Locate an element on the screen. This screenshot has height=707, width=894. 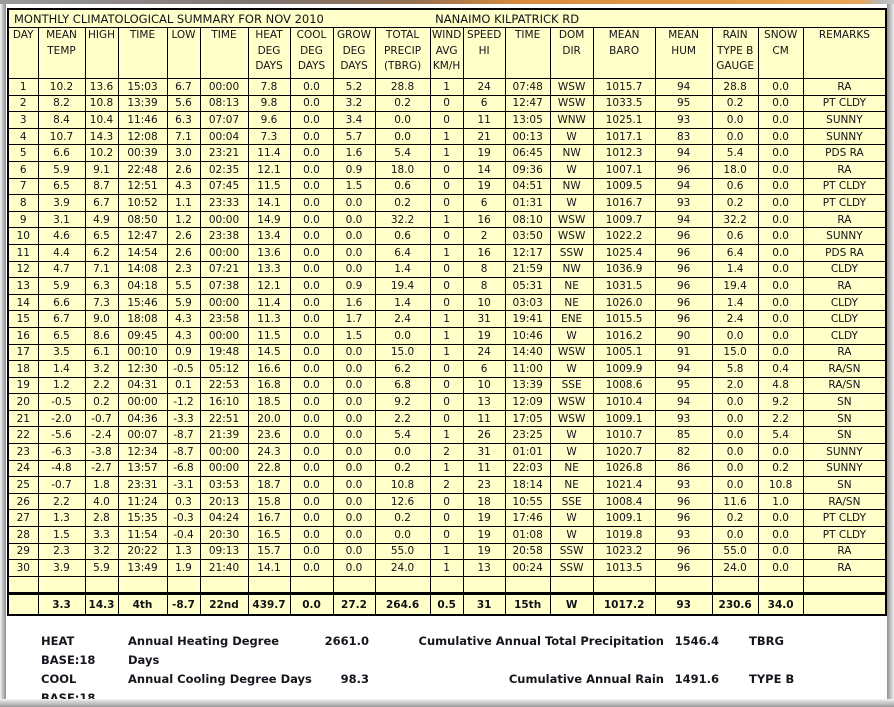
cool-deg-days-cell is located at coordinates (311, 585).